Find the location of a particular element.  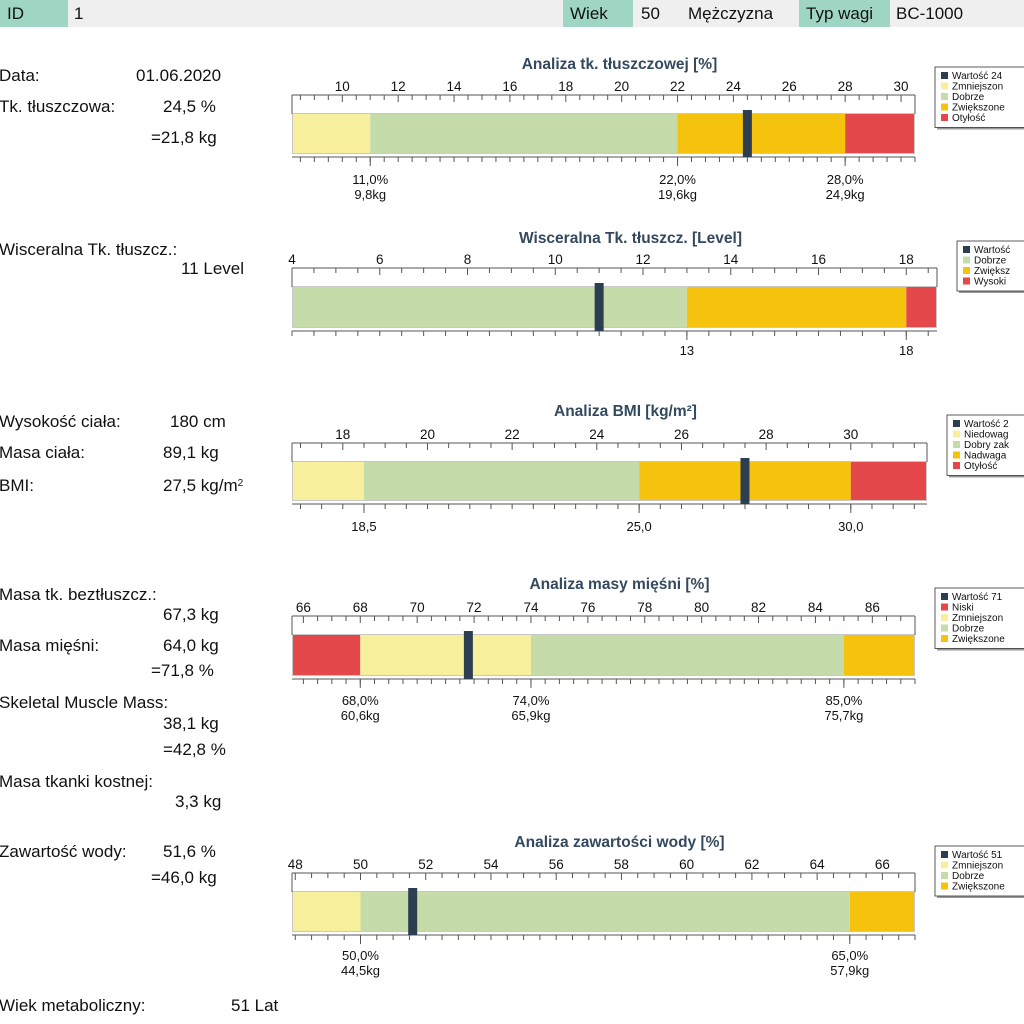

visceral-label: Wisceralna Tk. tłuszcz.: is located at coordinates (89, 249).